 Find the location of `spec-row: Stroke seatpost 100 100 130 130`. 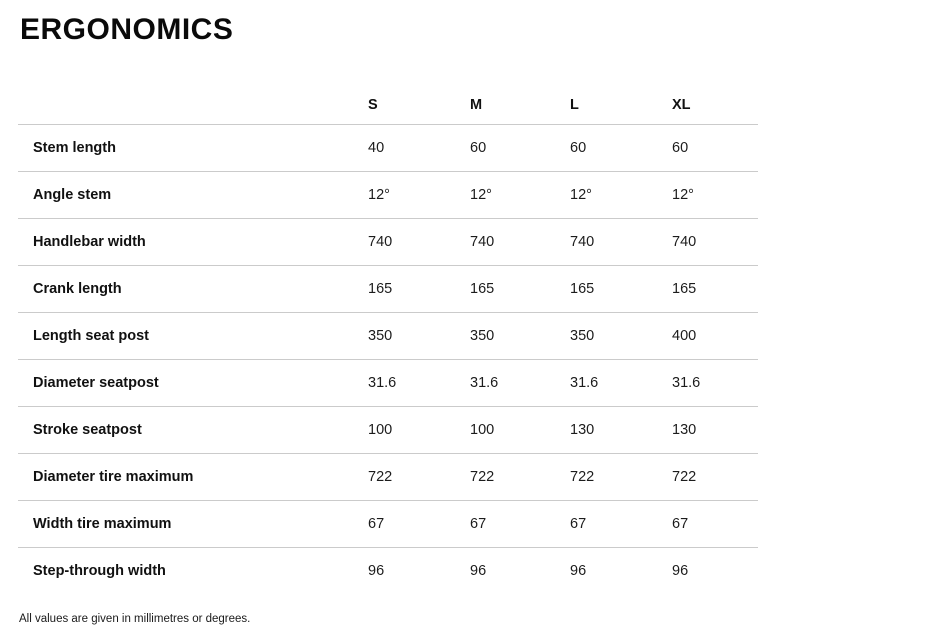

spec-row: Stroke seatpost 100 100 130 130 is located at coordinates (388, 429).